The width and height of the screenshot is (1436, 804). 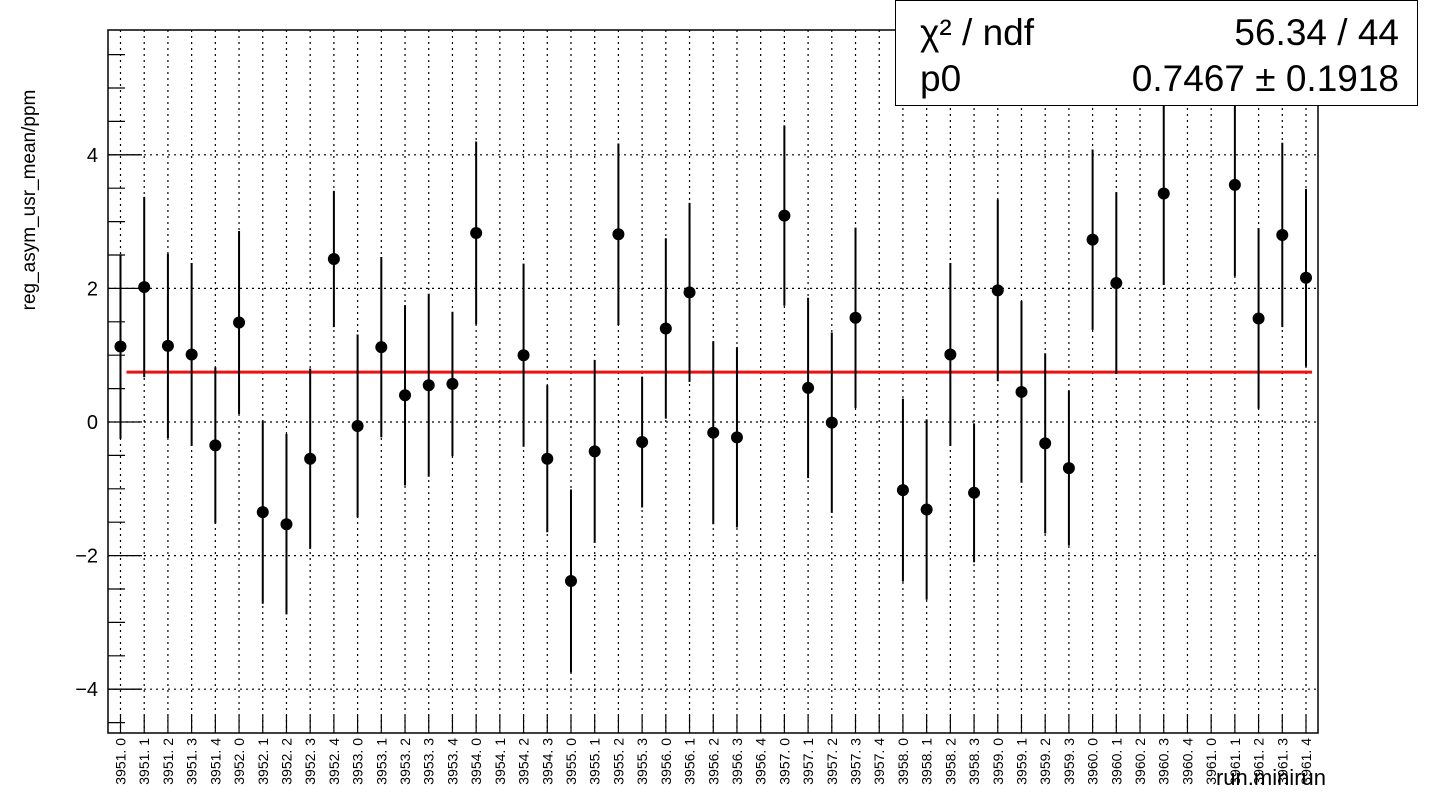 I want to click on x-tick-label: 3957. 0, so click(x=784, y=761).